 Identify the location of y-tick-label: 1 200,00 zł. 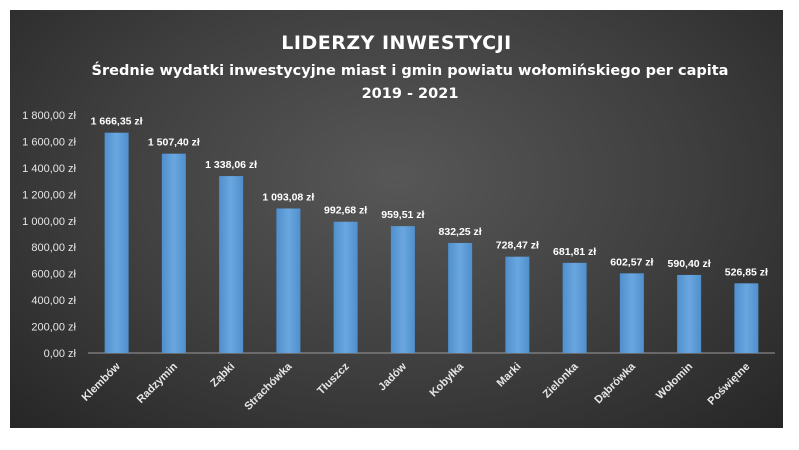
(49, 195).